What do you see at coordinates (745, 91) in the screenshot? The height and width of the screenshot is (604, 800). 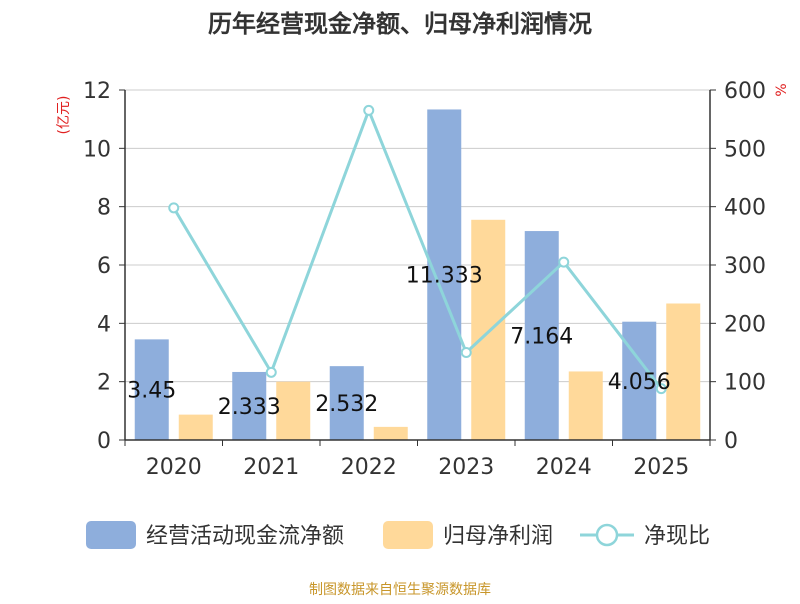 I see `right-axis-tick-label: 600` at bounding box center [745, 91].